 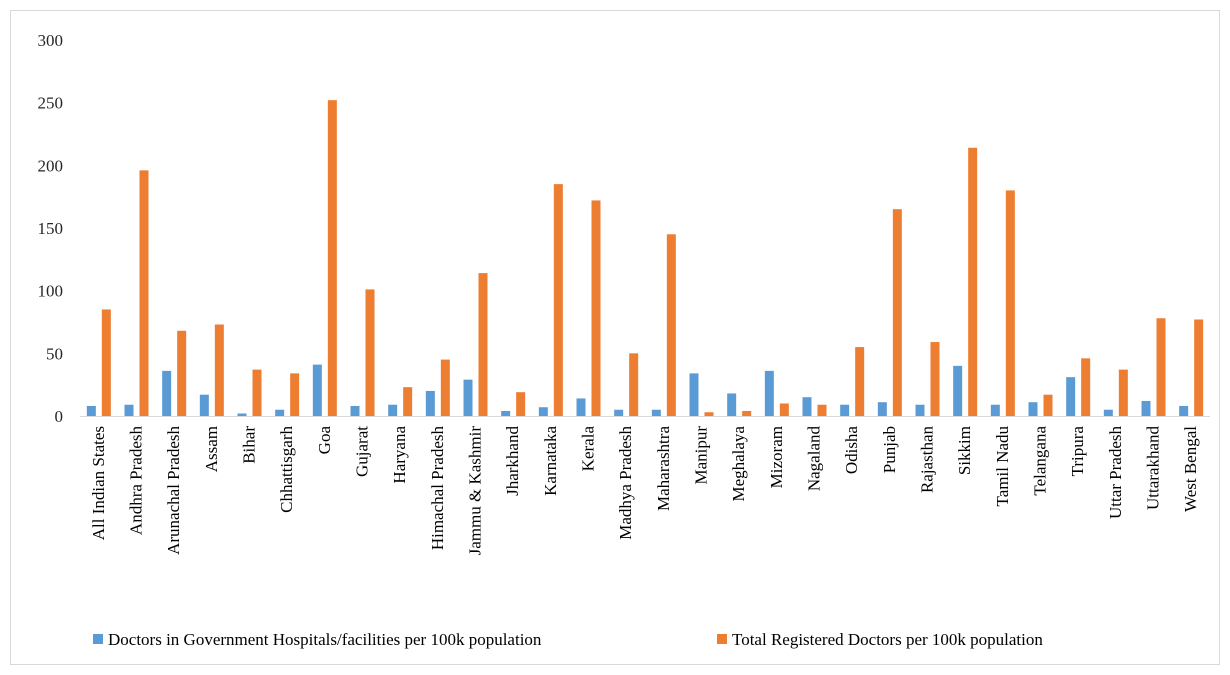 What do you see at coordinates (889, 449) in the screenshot?
I see `x-category-label: Punjab` at bounding box center [889, 449].